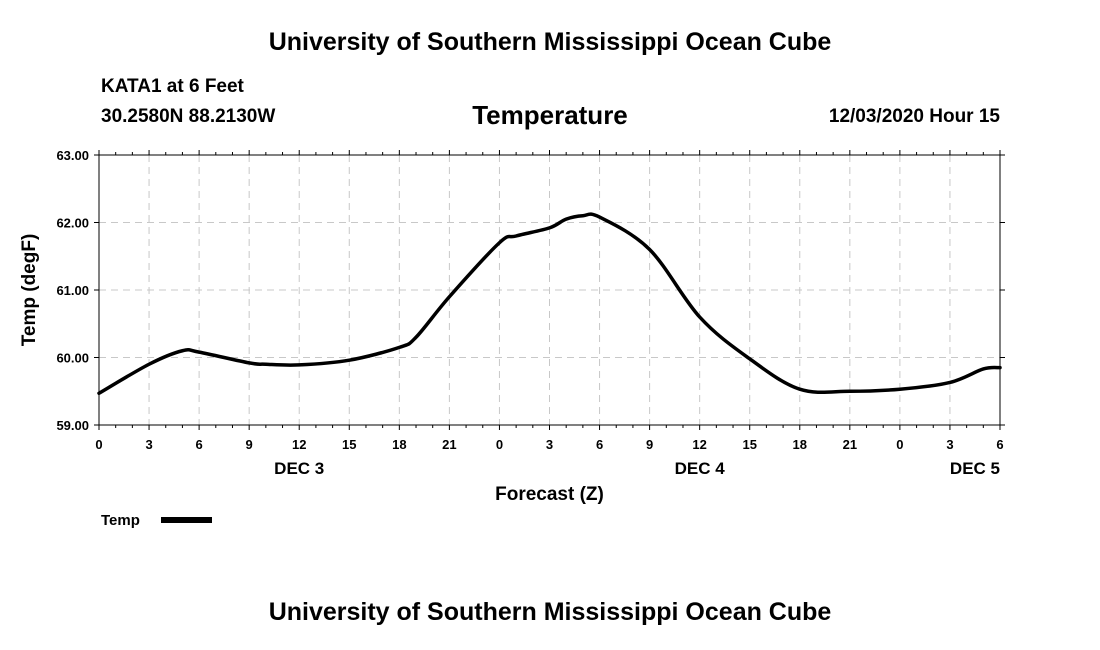  Describe the element at coordinates (975, 468) in the screenshot. I see `day-label: DEC 5` at that location.